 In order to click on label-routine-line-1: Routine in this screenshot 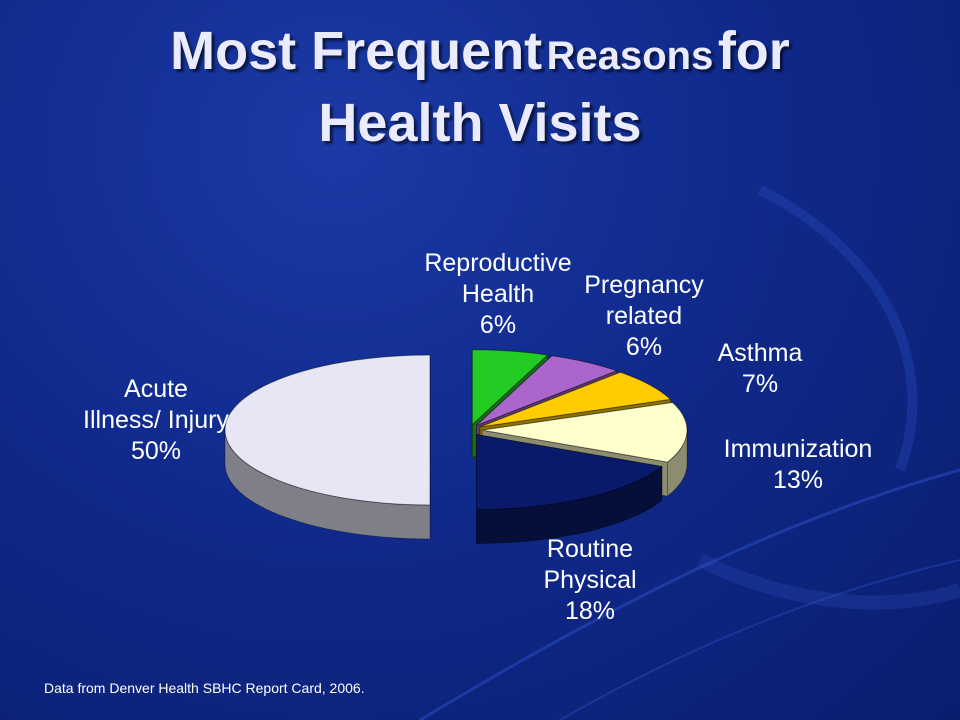, I will do `click(590, 549)`.